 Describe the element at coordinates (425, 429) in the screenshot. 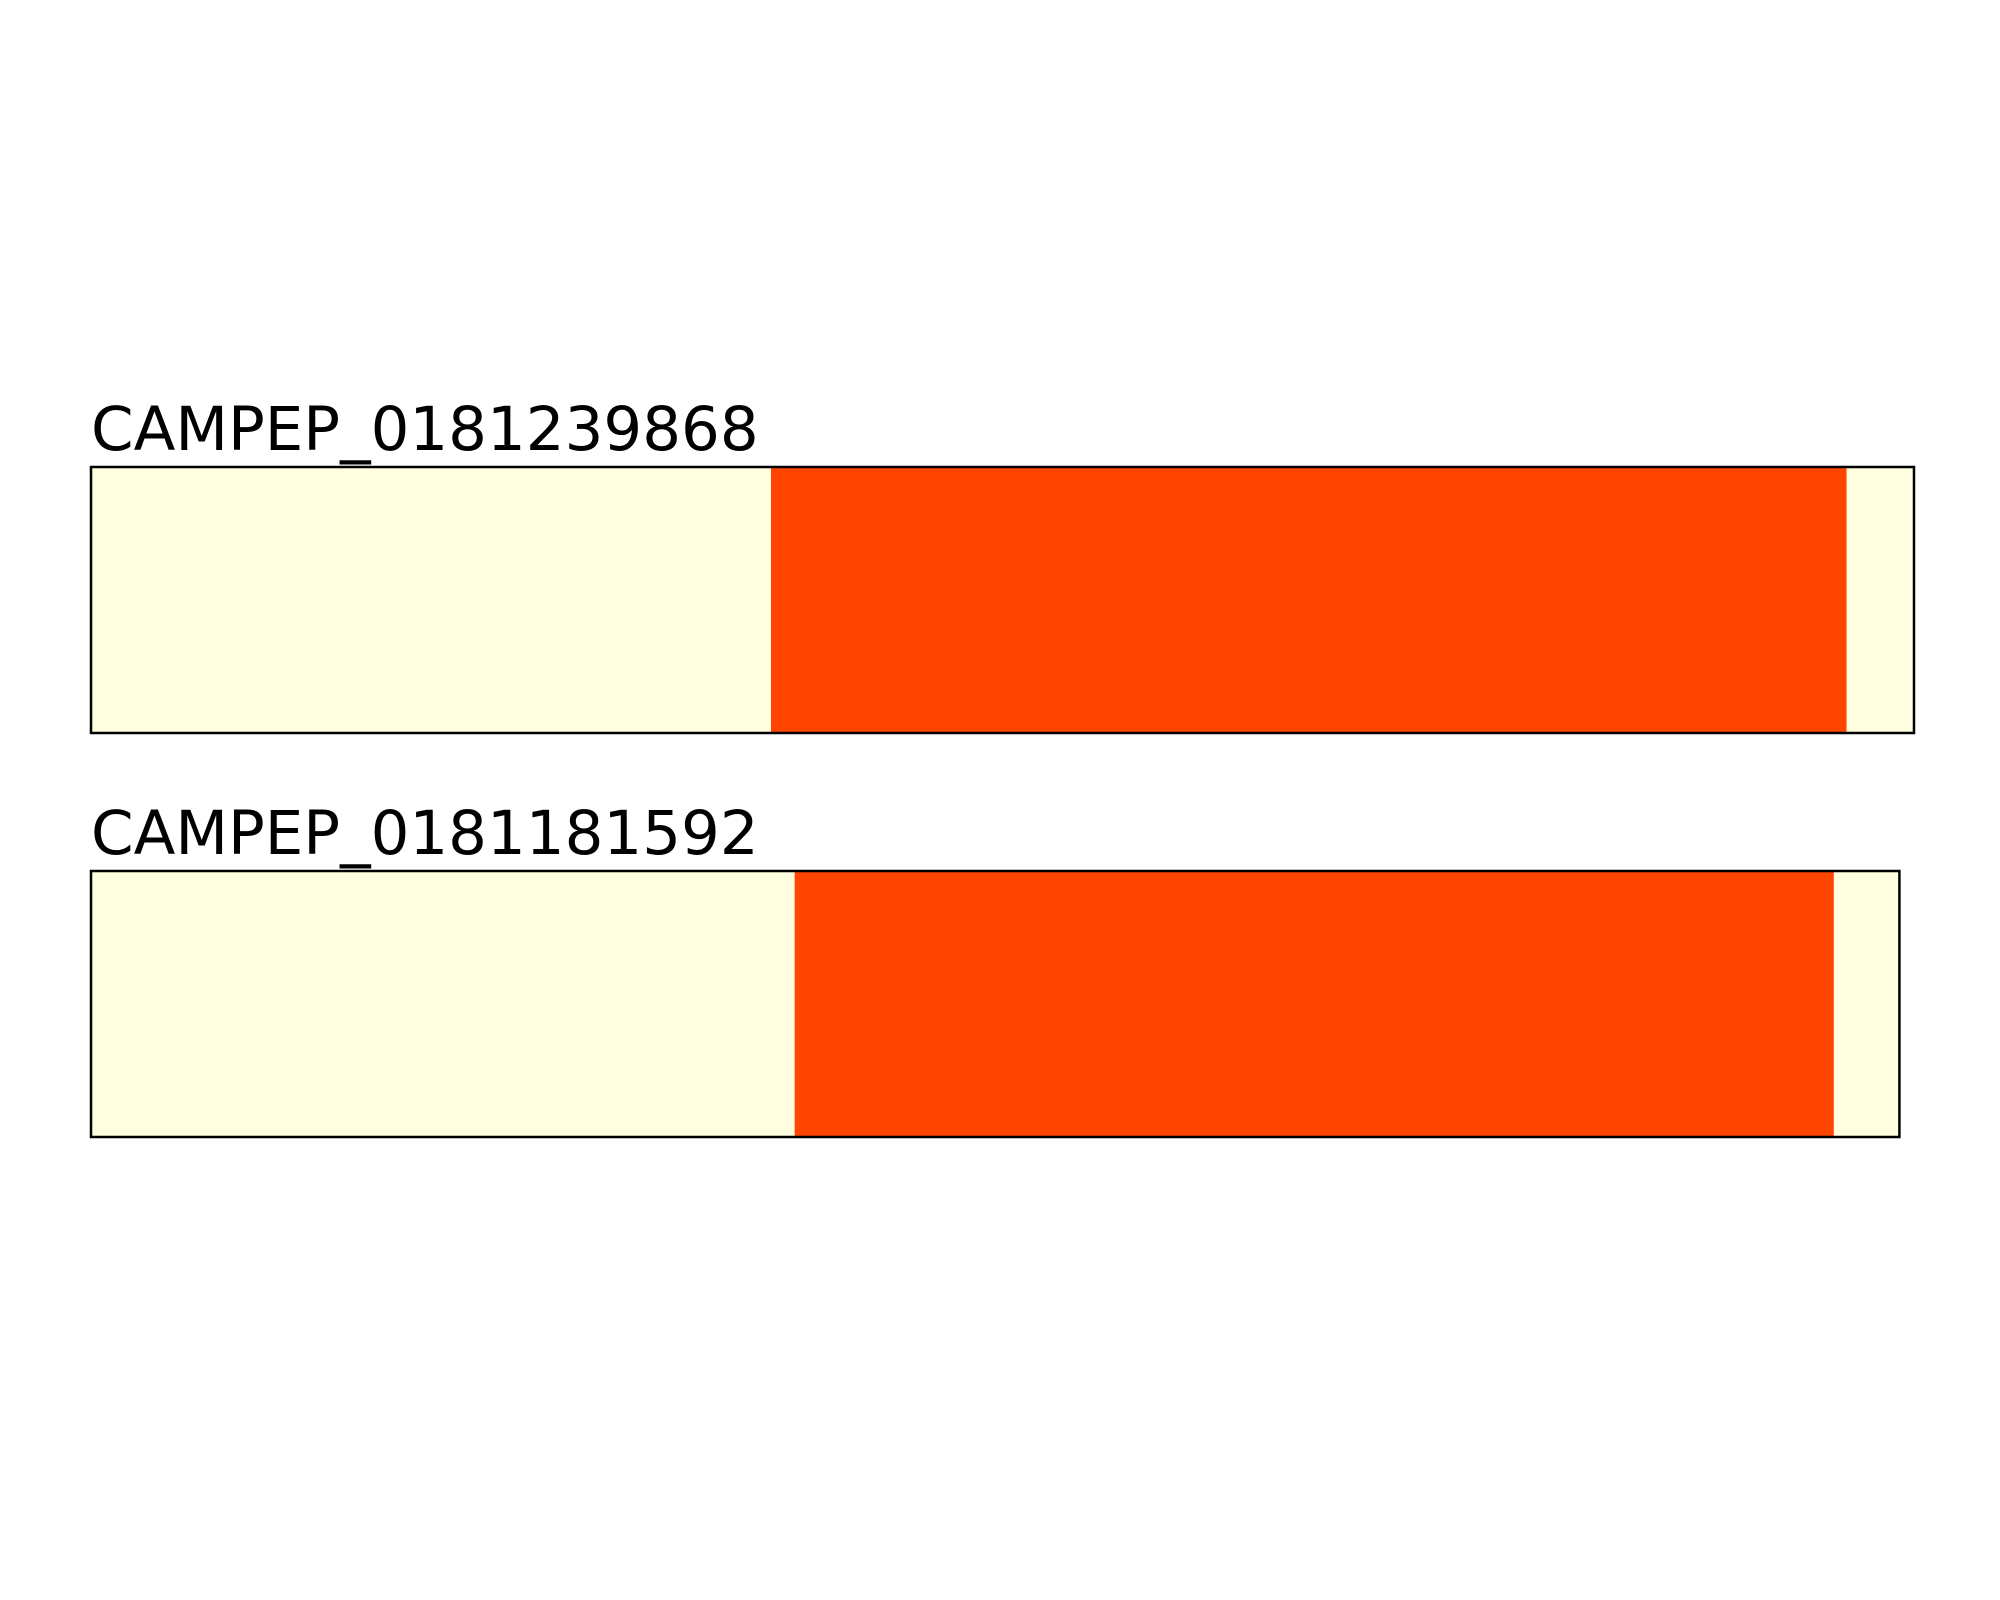

I see `track-title-1: CAMPEP_0181239868` at that location.